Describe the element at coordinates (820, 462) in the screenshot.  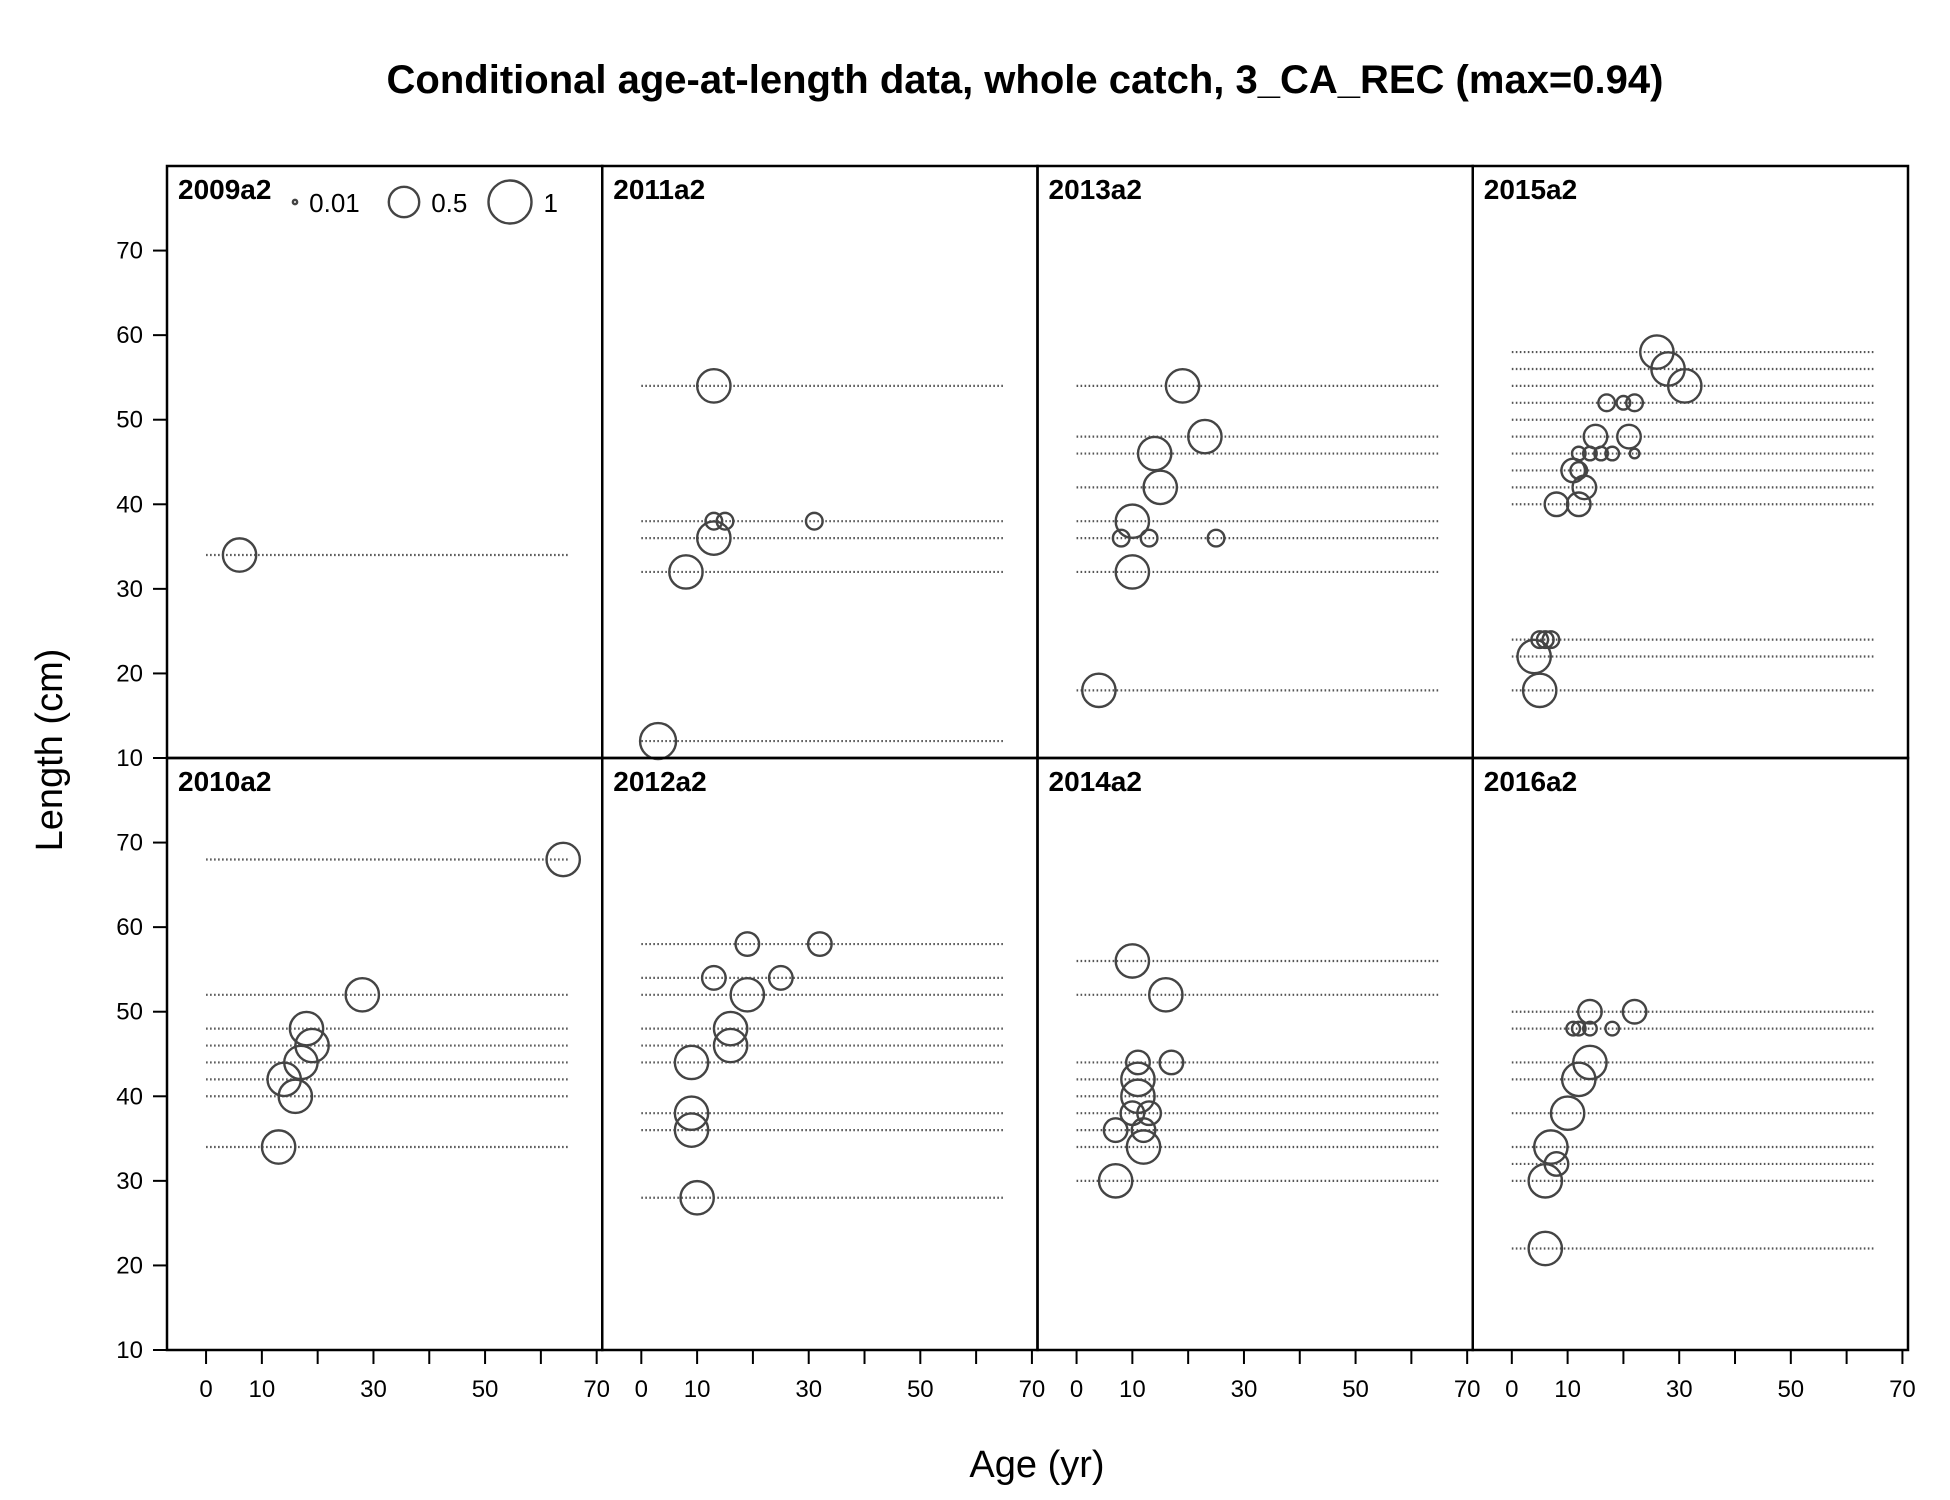
I see `panel-2011a2: 2011a2` at that location.